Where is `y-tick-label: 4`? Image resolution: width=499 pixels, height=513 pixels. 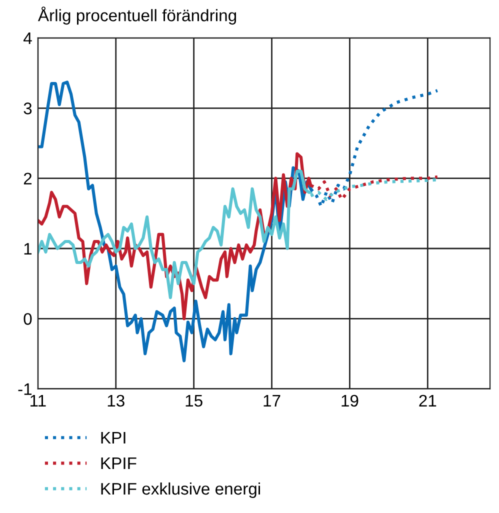 y-tick-label: 4 is located at coordinates (27, 38).